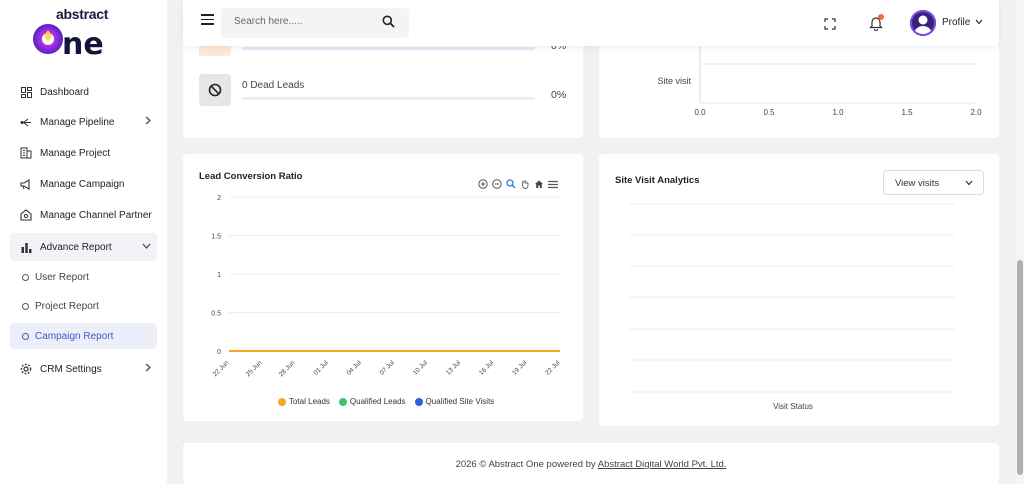 The height and width of the screenshot is (484, 1024). Describe the element at coordinates (304, 21) in the screenshot. I see `search-input` at that location.